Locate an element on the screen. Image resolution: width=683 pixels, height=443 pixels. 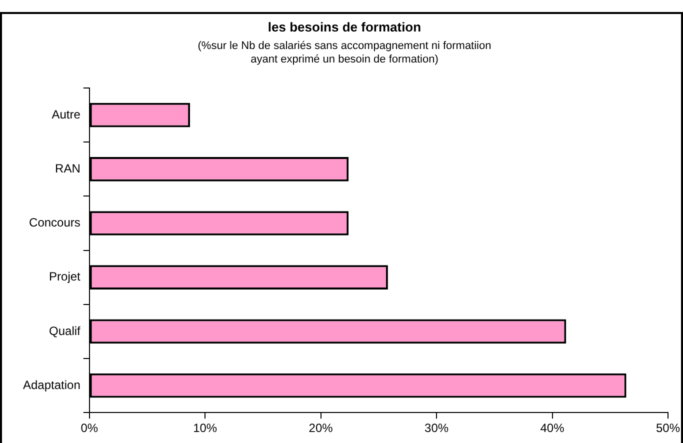
x-tick-label: 10% is located at coordinates (205, 428).